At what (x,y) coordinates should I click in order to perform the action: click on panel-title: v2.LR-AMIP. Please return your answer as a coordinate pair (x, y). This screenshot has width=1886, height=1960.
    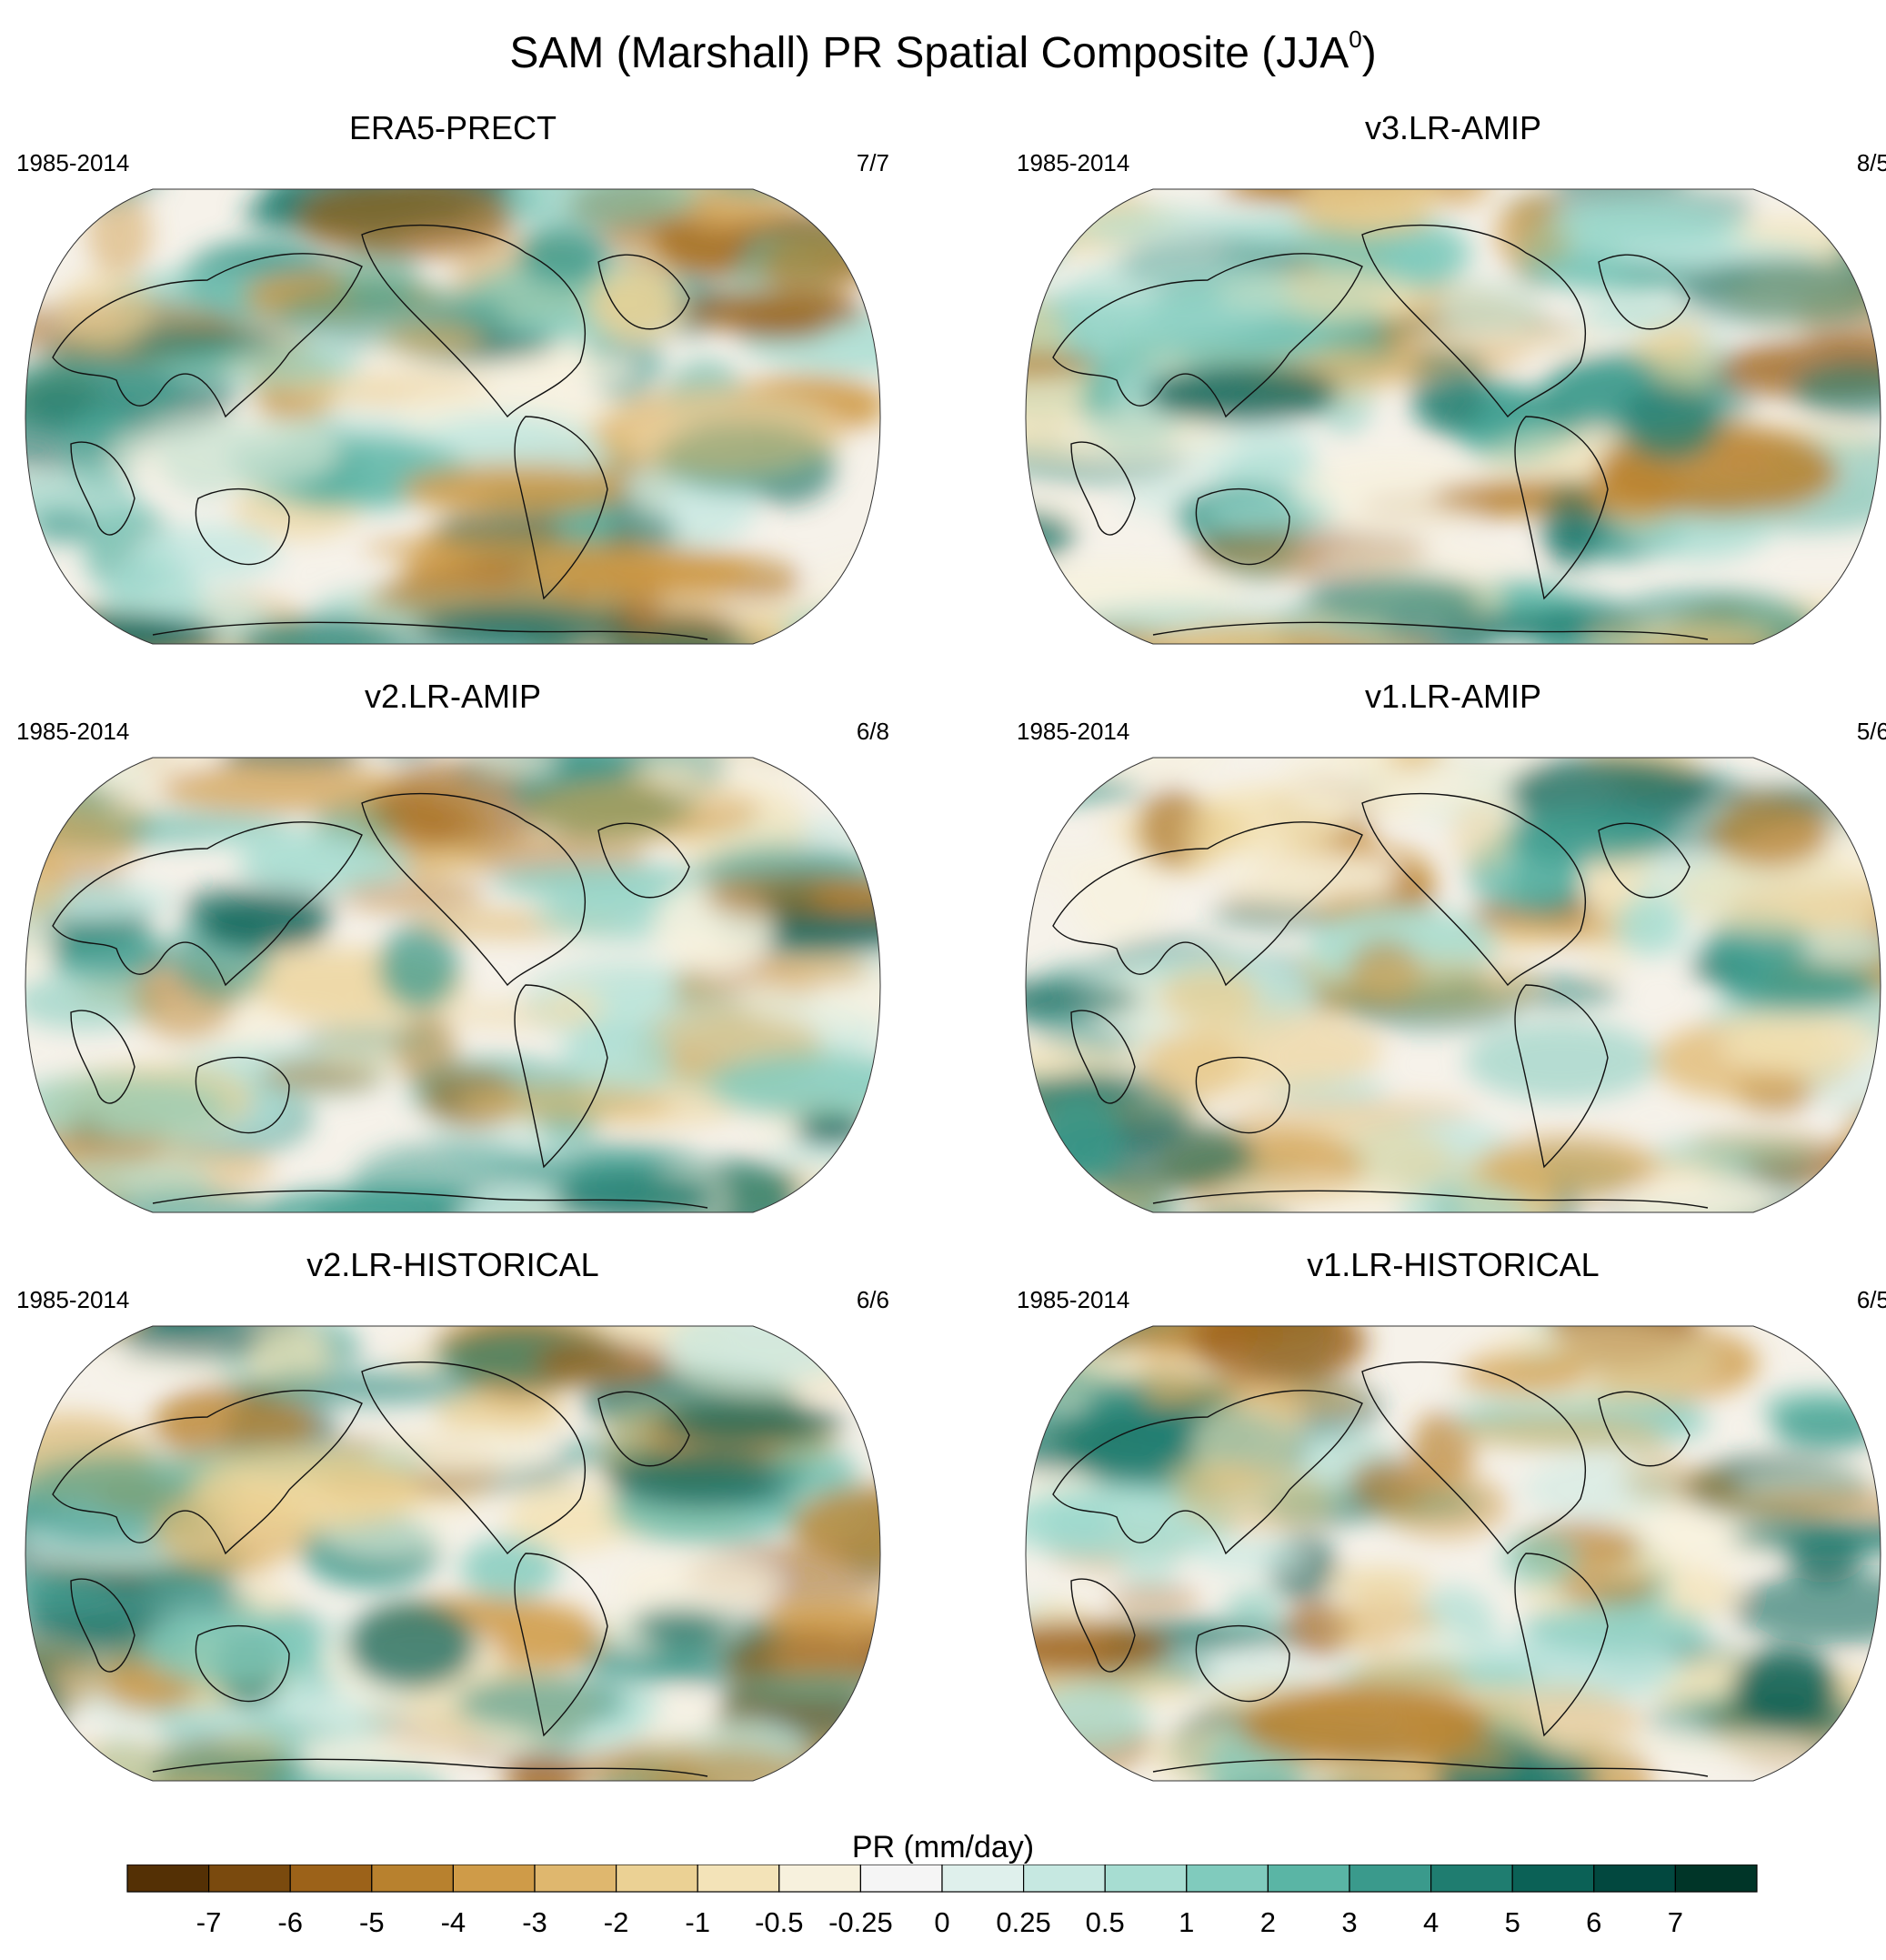
    Looking at the image, I should click on (453, 696).